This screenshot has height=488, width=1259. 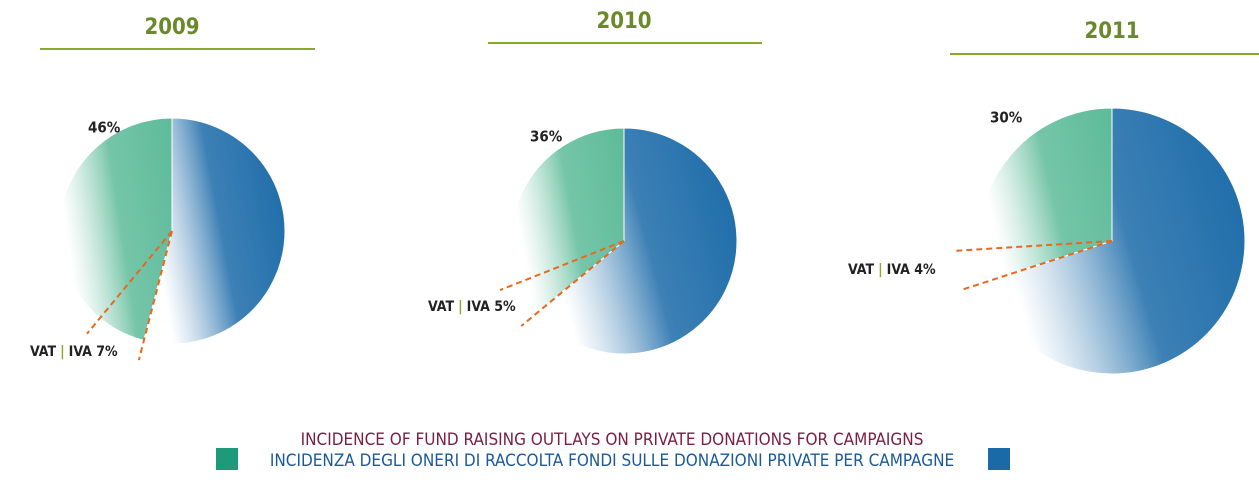 What do you see at coordinates (93, 352) in the screenshot?
I see `vat-value: IVA 7%` at bounding box center [93, 352].